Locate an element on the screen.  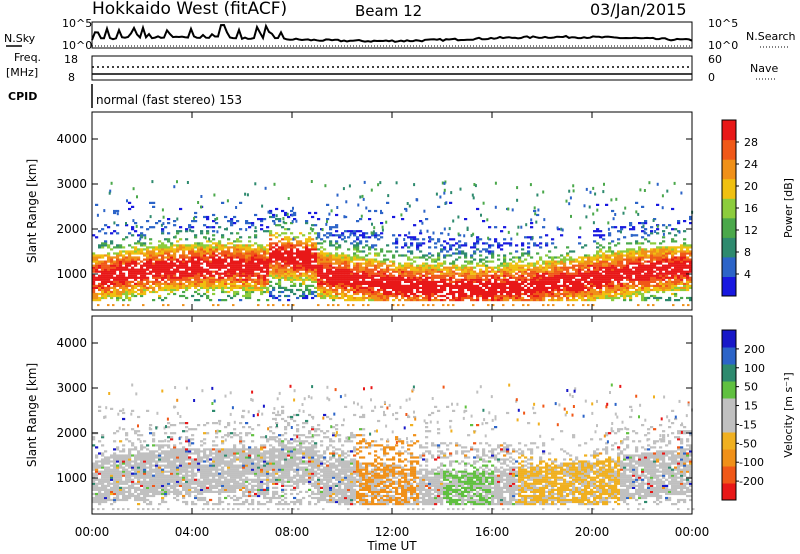
colorbar-tick-label: 20 is located at coordinates (751, 186).